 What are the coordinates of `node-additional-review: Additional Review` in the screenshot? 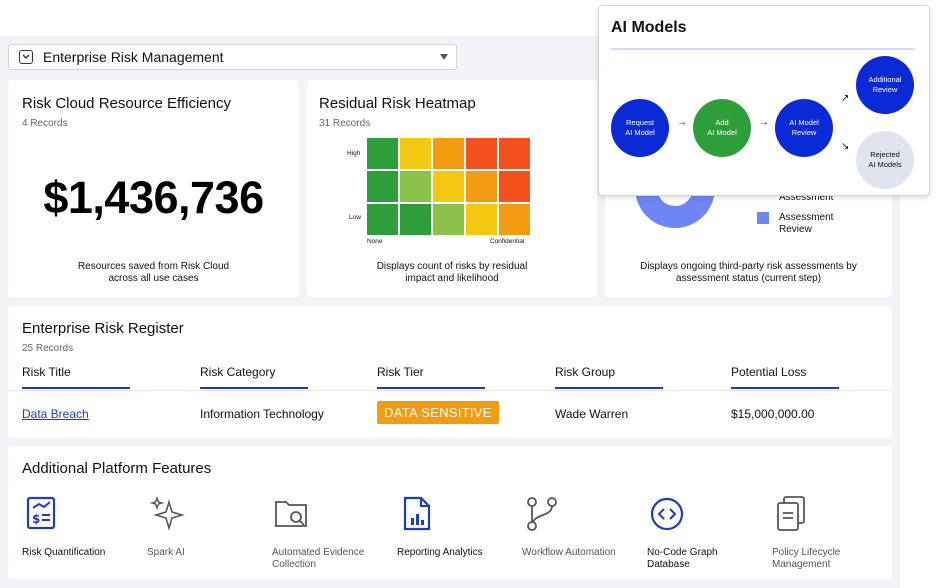 It's located at (885, 85).